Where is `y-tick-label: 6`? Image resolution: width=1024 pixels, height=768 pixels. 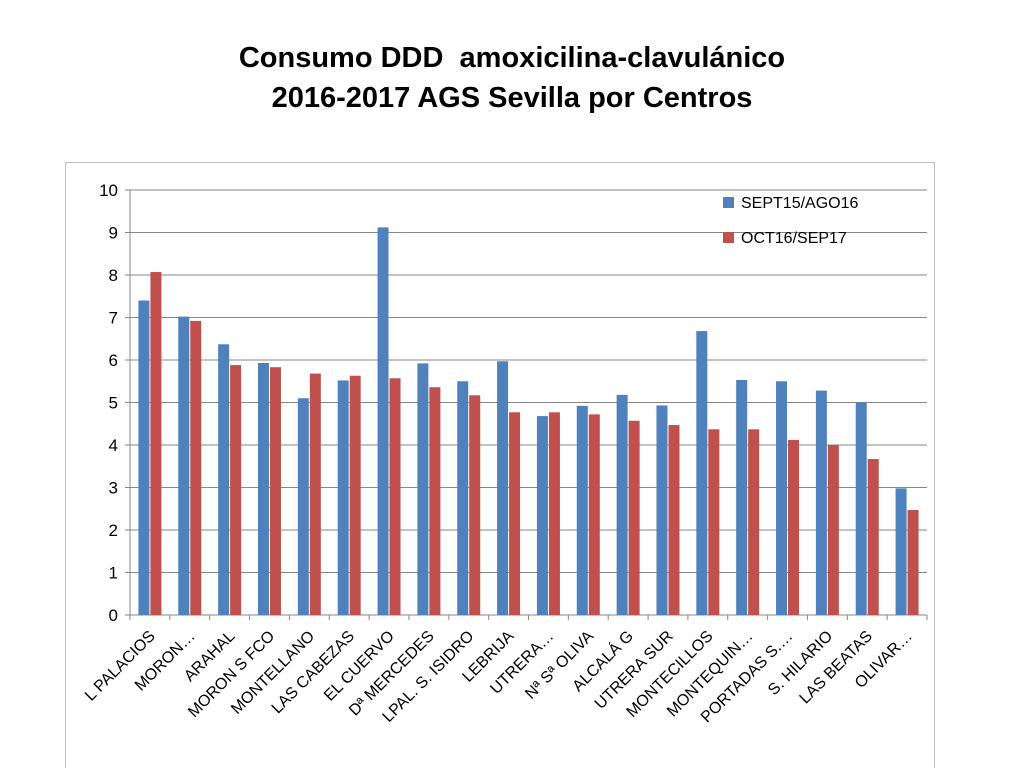
y-tick-label: 6 is located at coordinates (113, 360).